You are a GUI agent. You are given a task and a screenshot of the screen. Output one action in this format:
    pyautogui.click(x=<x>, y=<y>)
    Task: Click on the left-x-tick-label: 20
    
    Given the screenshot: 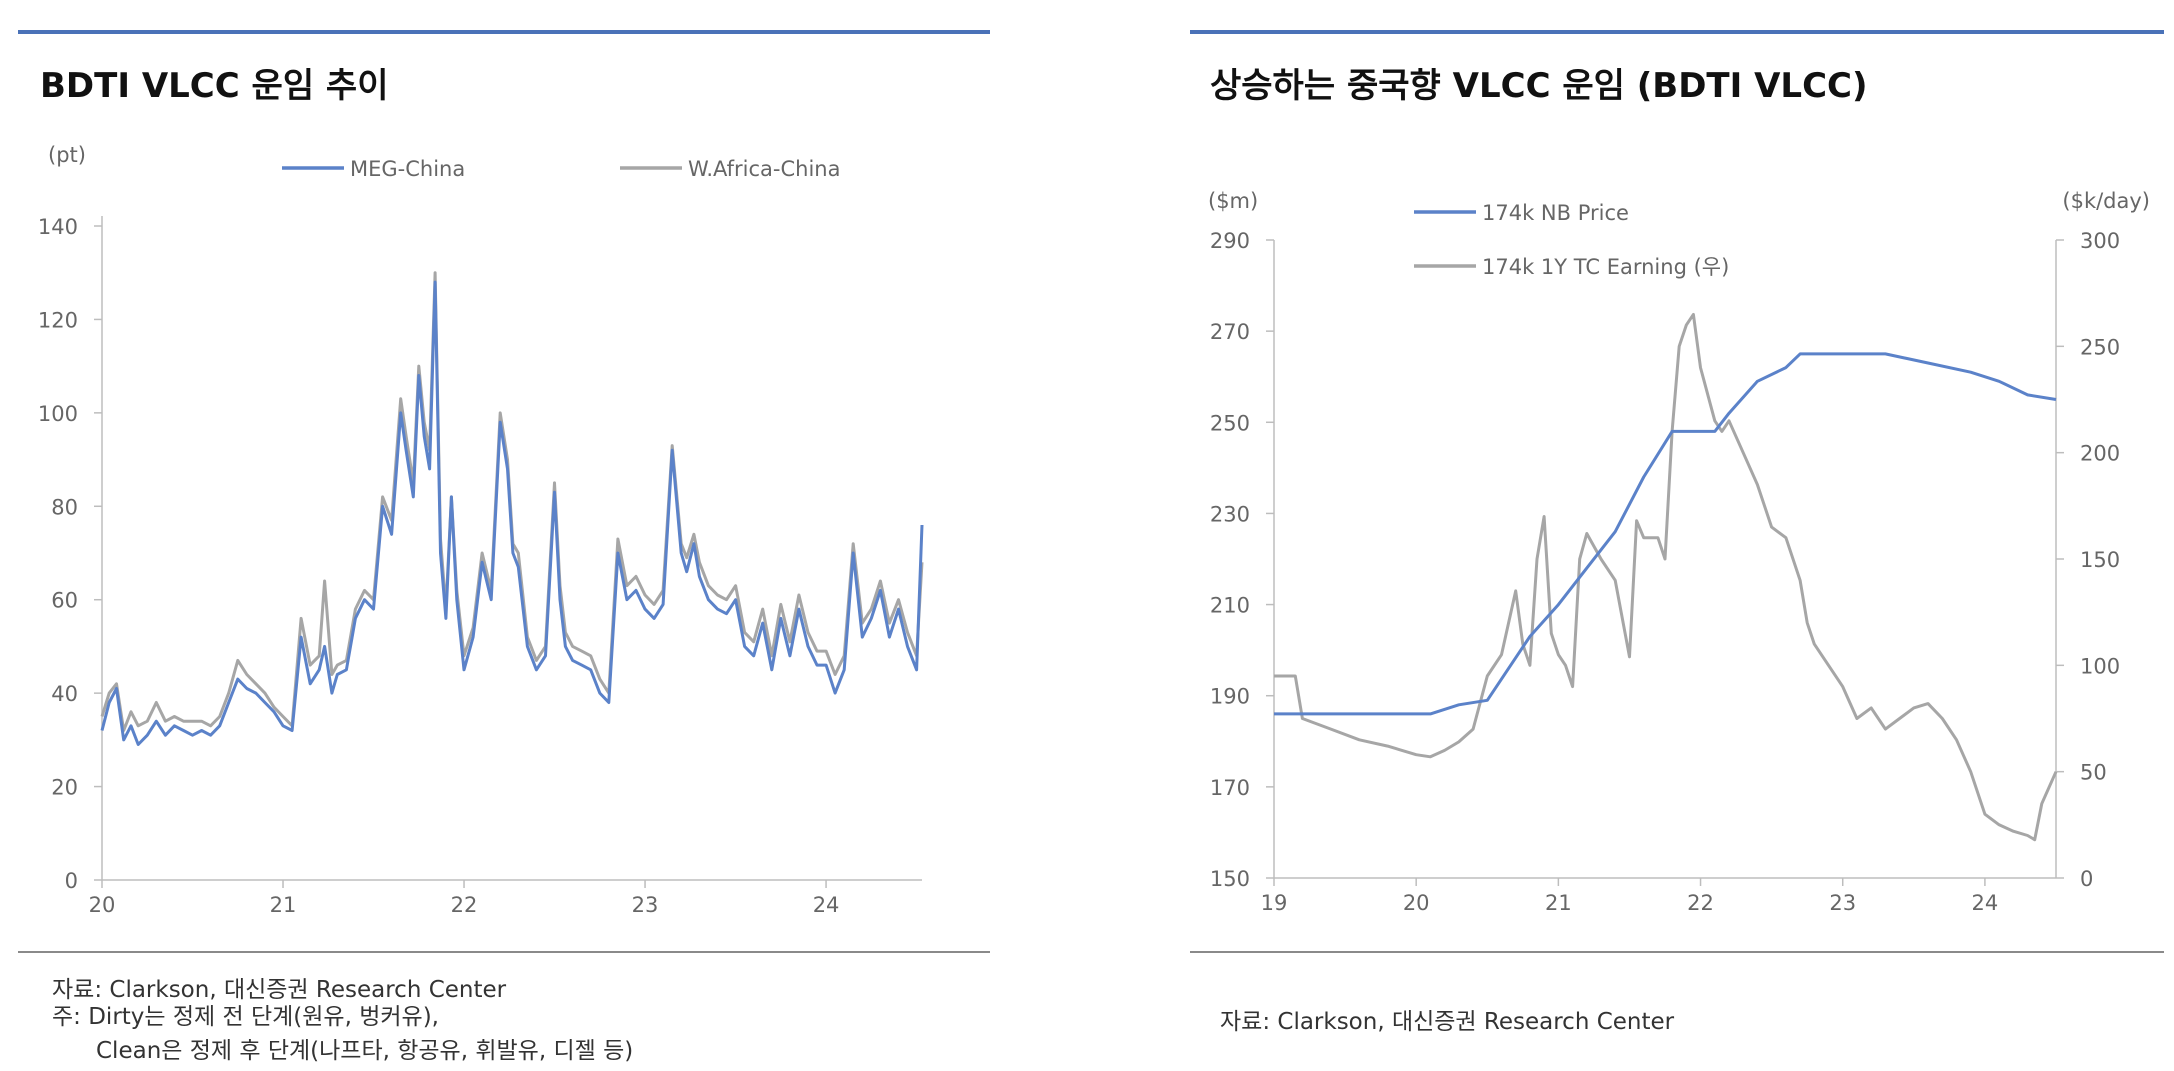 What is the action you would take?
    pyautogui.click(x=102, y=905)
    